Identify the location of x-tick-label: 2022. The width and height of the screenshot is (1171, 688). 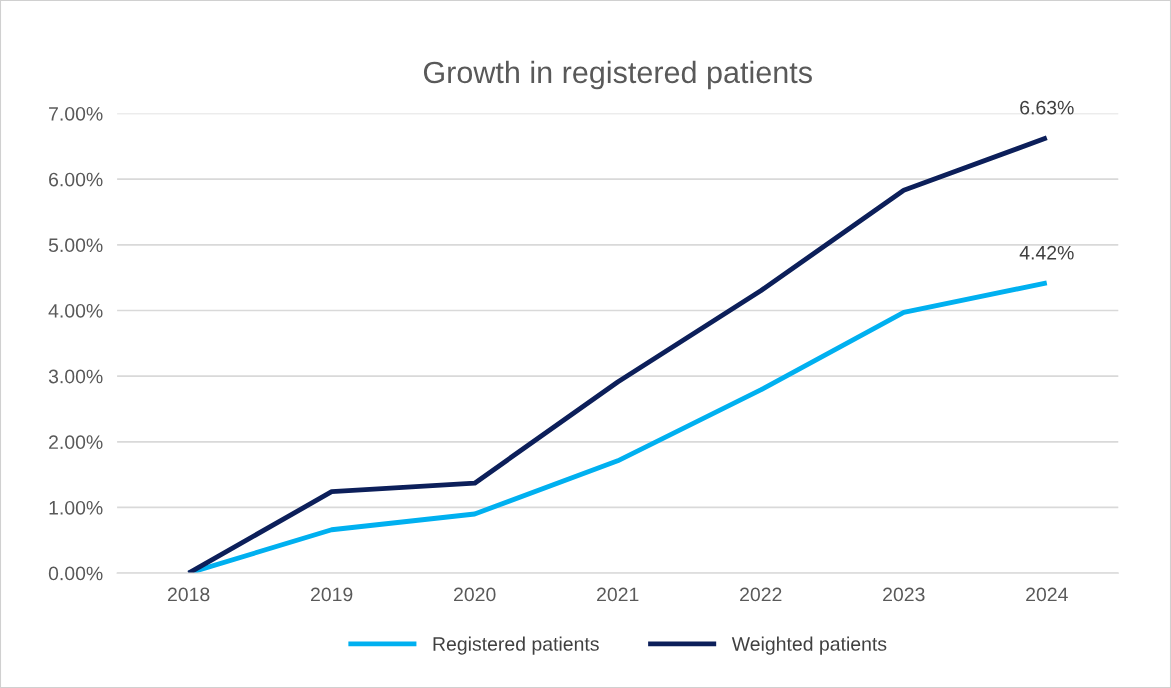
(761, 594).